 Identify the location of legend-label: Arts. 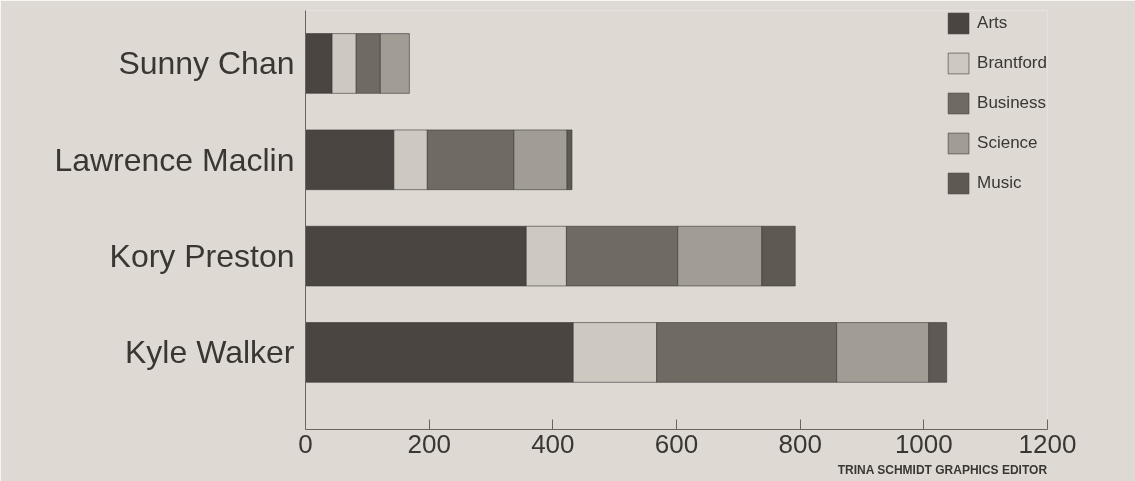
(992, 23).